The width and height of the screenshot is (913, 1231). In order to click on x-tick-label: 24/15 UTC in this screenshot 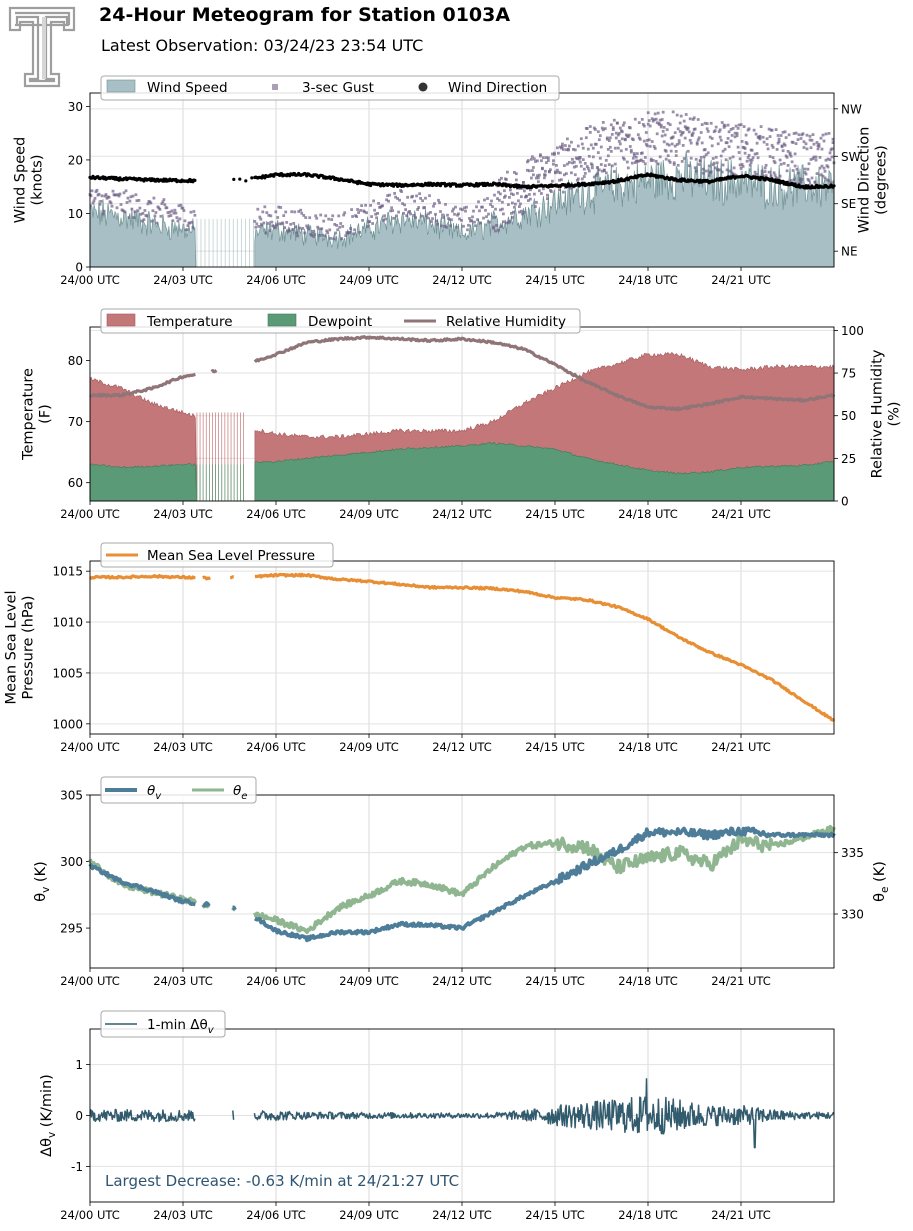, I will do `click(555, 1215)`.